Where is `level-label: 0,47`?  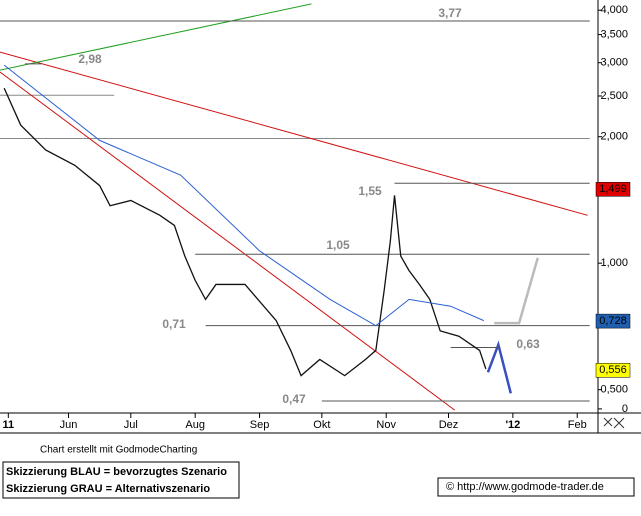 level-label: 0,47 is located at coordinates (294, 399).